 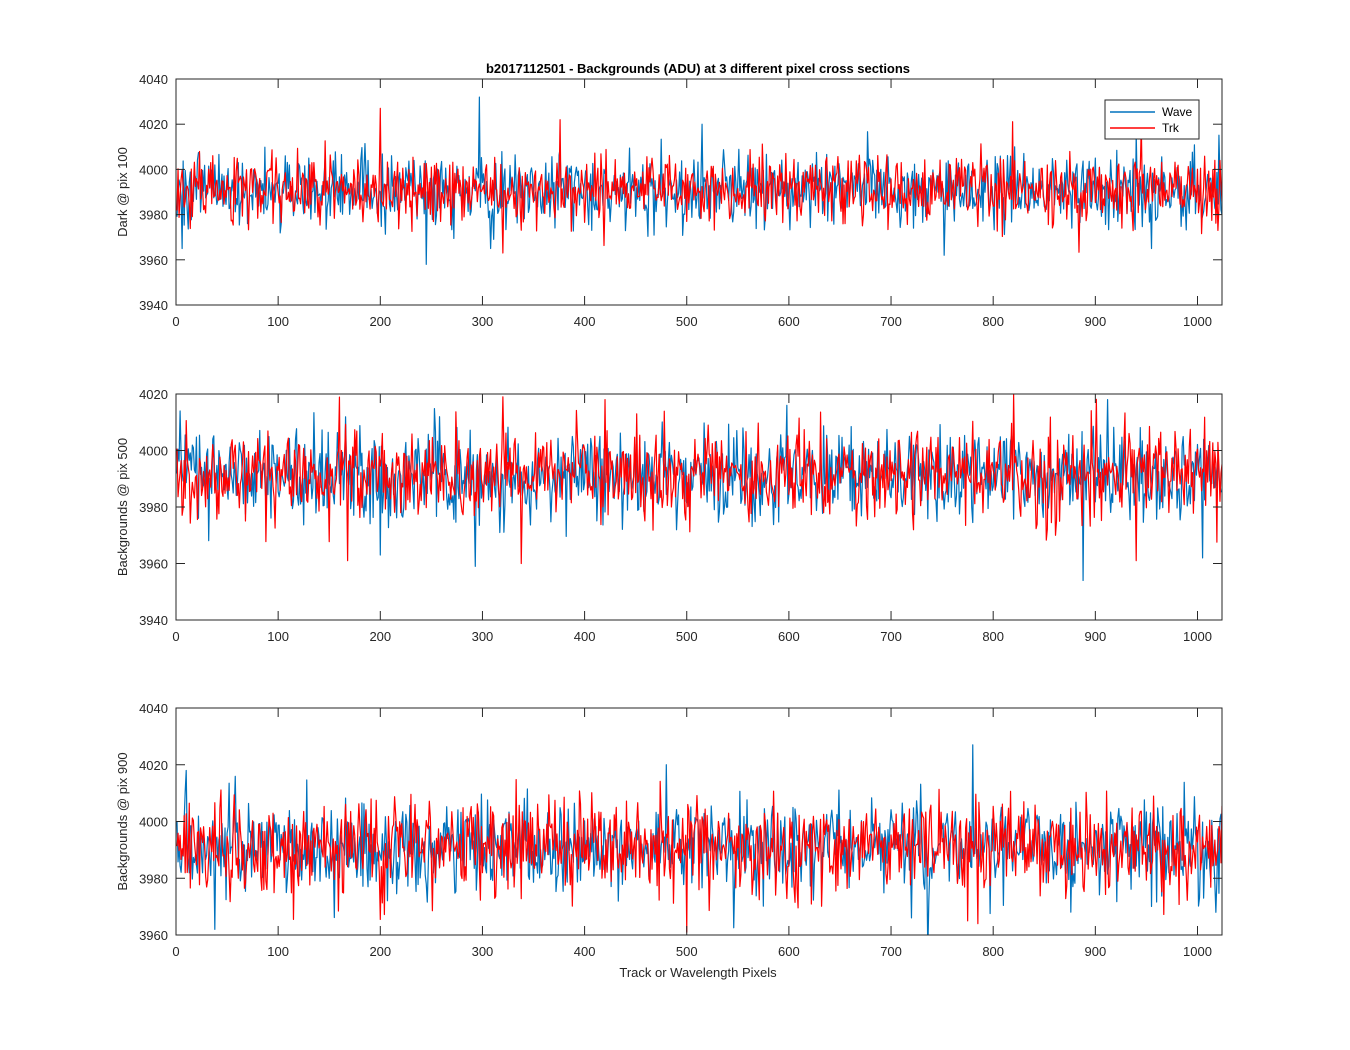 What do you see at coordinates (122, 192) in the screenshot?
I see `y-axis-label: Dark @ pix 100` at bounding box center [122, 192].